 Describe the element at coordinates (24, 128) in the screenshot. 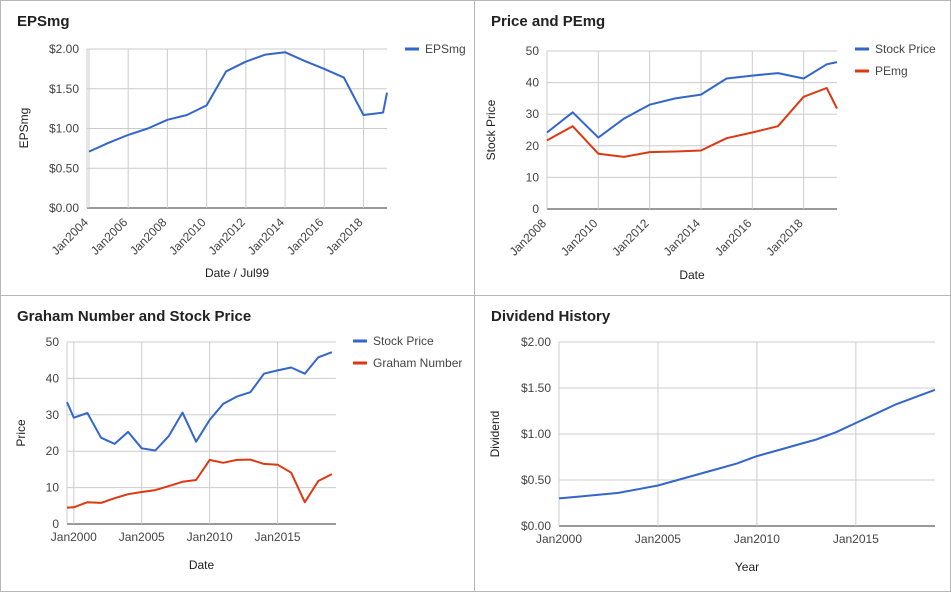

I see `y-axis-title: EPSmg` at that location.